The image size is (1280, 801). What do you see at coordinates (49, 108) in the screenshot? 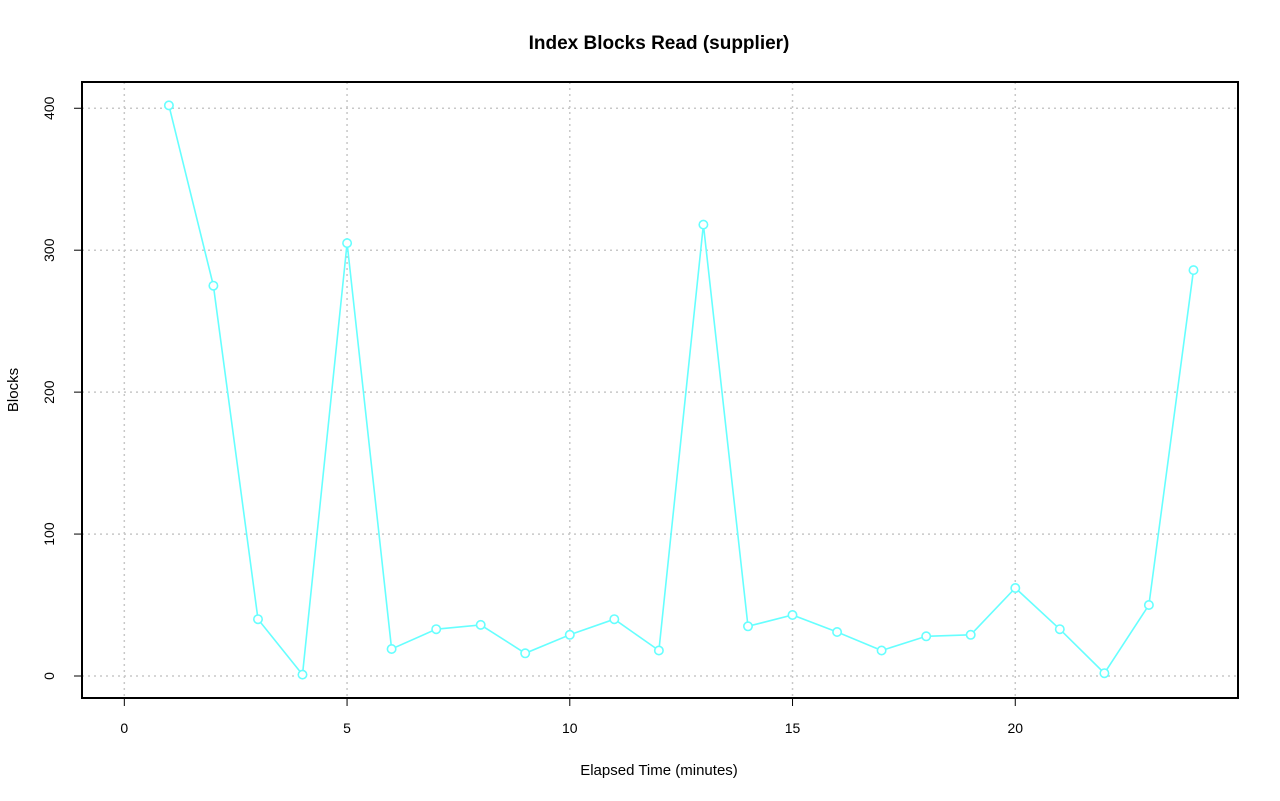
I see `y-tick-label: 400` at bounding box center [49, 108].